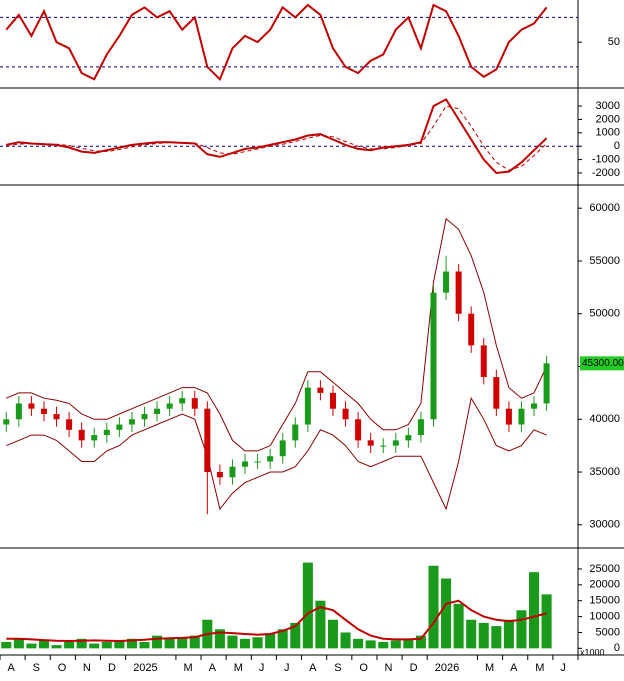 The height and width of the screenshot is (681, 624). Describe the element at coordinates (604, 569) in the screenshot. I see `y-tick-label: 25000` at that location.